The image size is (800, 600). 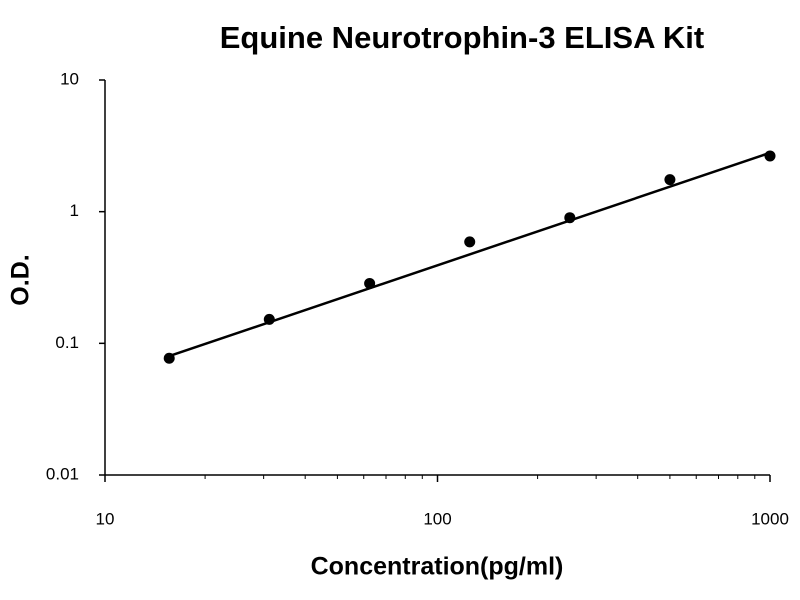 I want to click on y-axis-label: O.D., so click(x=21, y=279).